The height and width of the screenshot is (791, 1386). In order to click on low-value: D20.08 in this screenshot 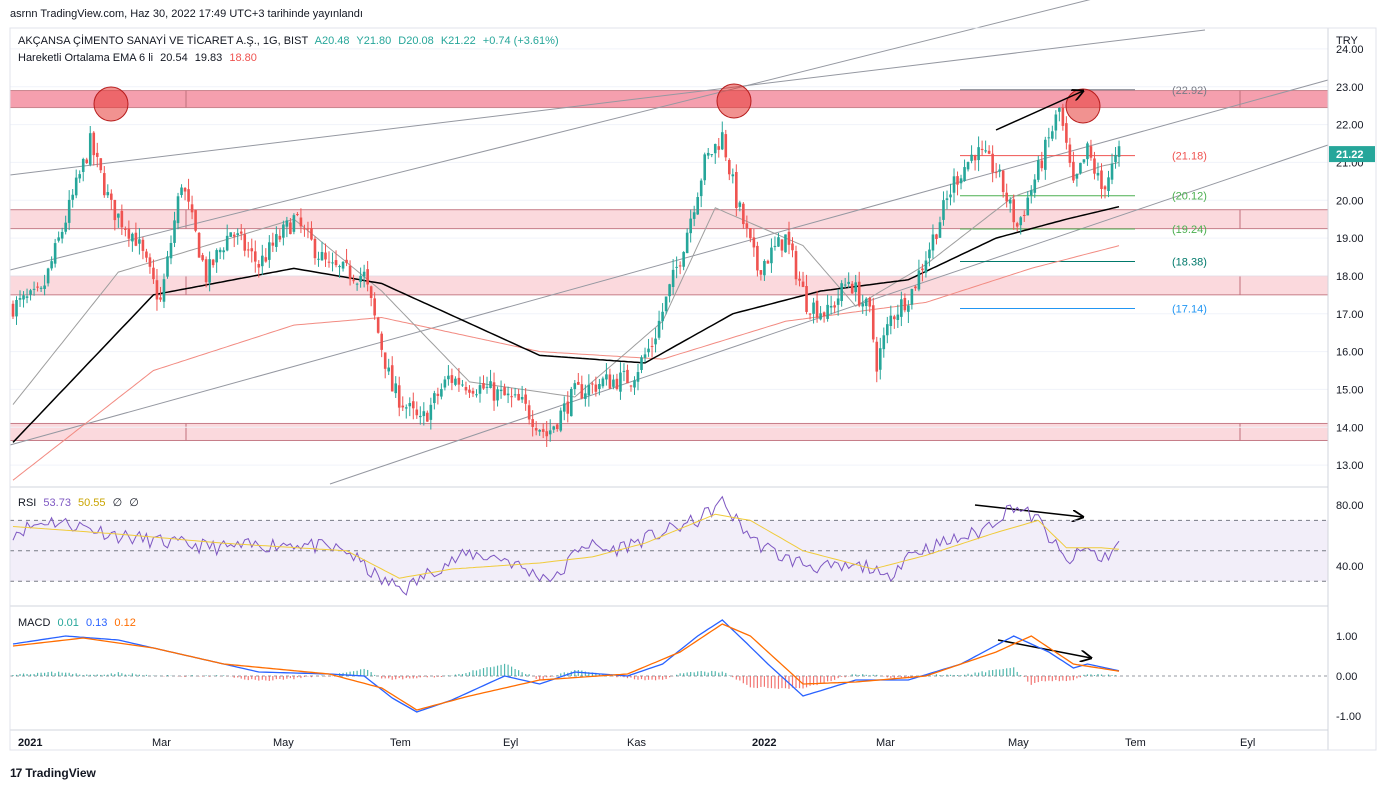, I will do `click(416, 41)`.